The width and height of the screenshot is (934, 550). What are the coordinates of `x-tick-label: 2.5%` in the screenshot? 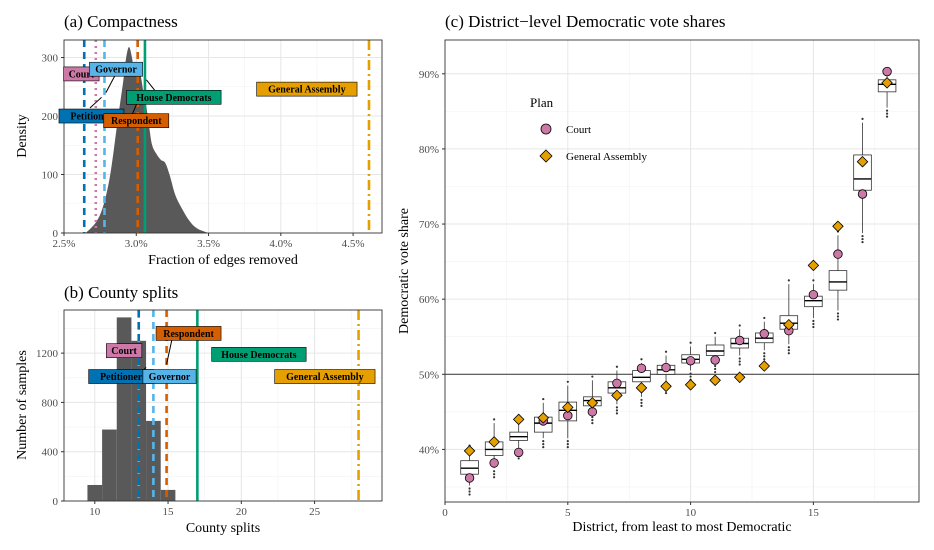 It's located at (64, 244).